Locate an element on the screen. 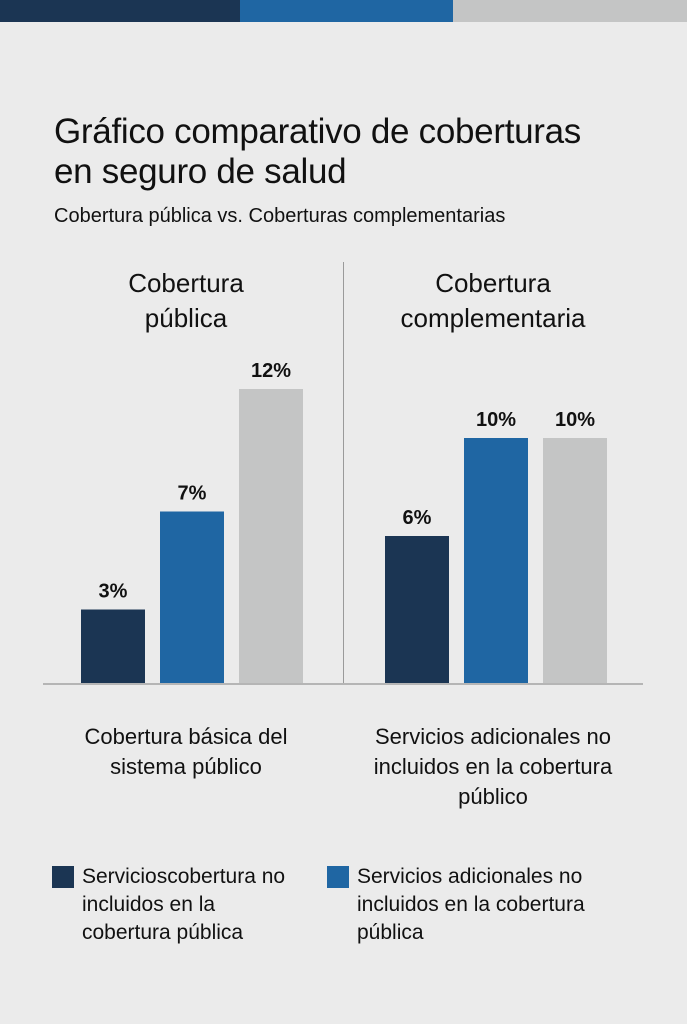 The height and width of the screenshot is (1024, 687). panel-title-public: Cobertura pública is located at coordinates (186, 300).